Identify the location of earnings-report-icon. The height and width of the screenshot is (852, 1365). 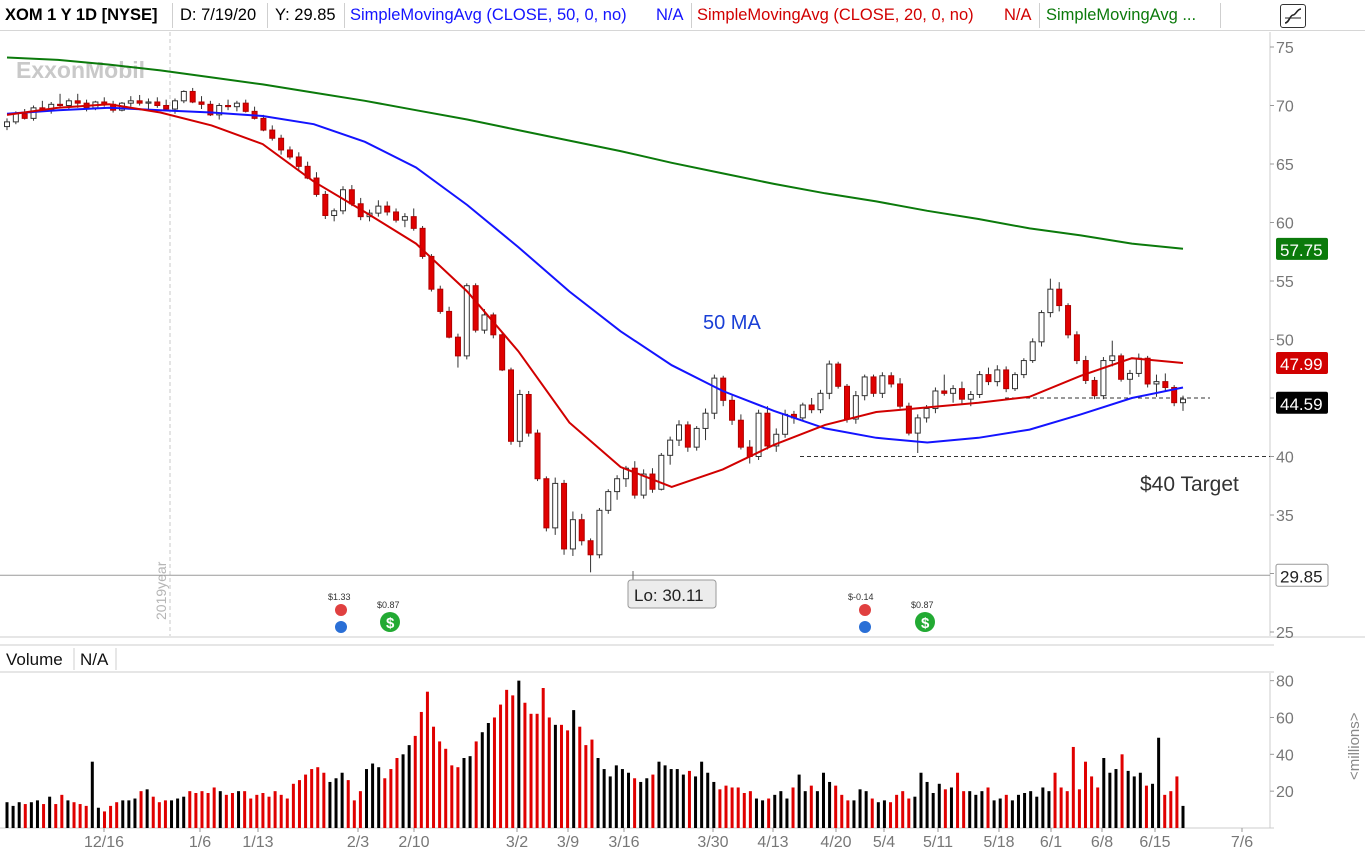
(865, 627).